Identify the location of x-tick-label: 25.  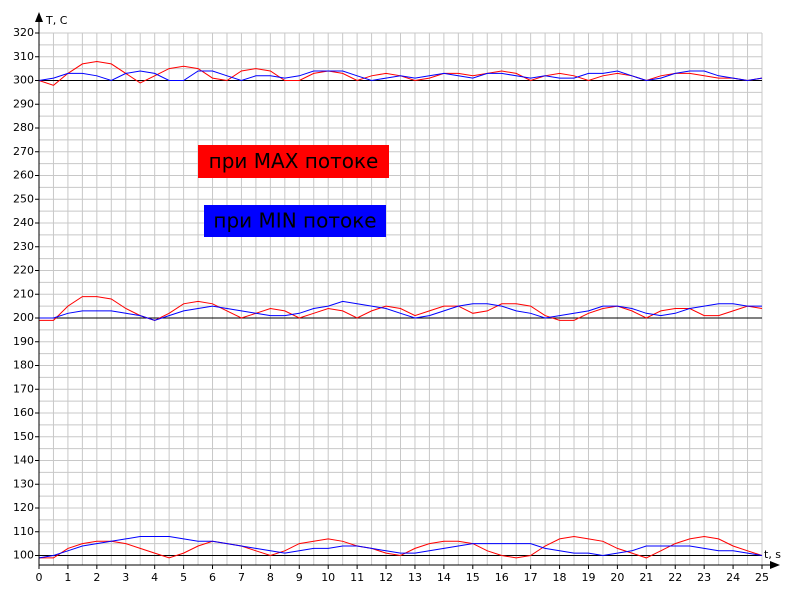
(762, 577).